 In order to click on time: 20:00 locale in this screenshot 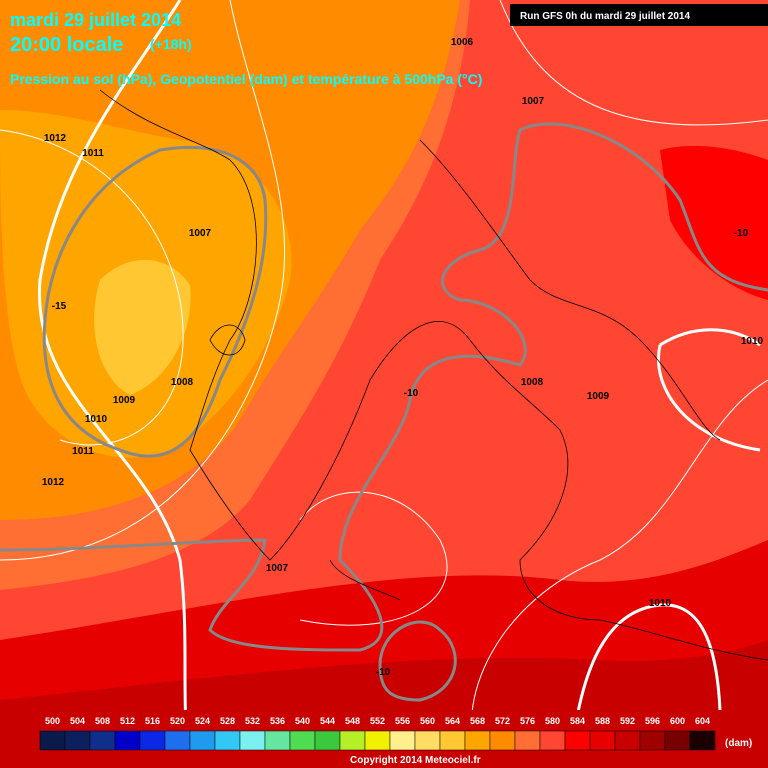, I will do `click(66, 45)`.